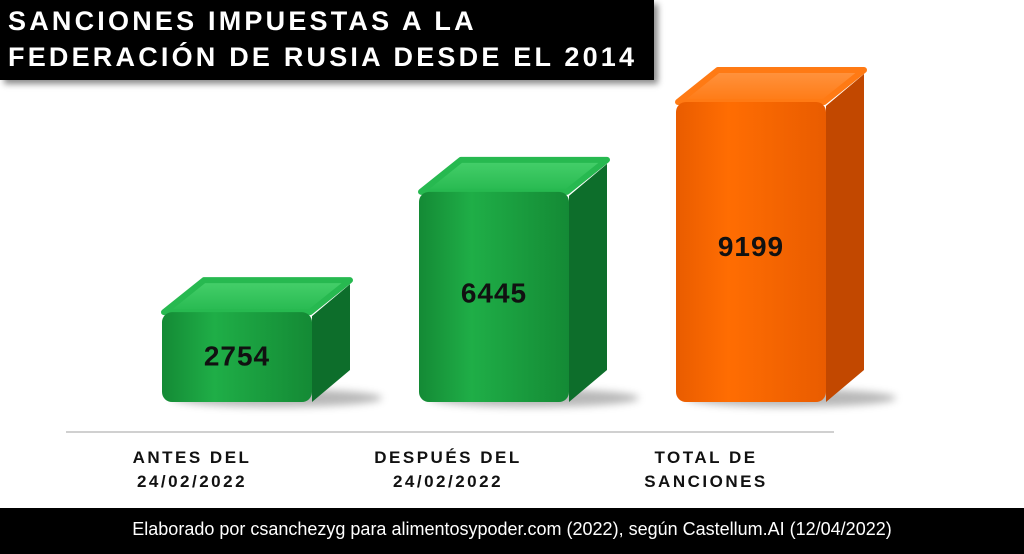 This screenshot has height=554, width=1024. I want to click on category-label-line: SANCIONES, so click(706, 481).